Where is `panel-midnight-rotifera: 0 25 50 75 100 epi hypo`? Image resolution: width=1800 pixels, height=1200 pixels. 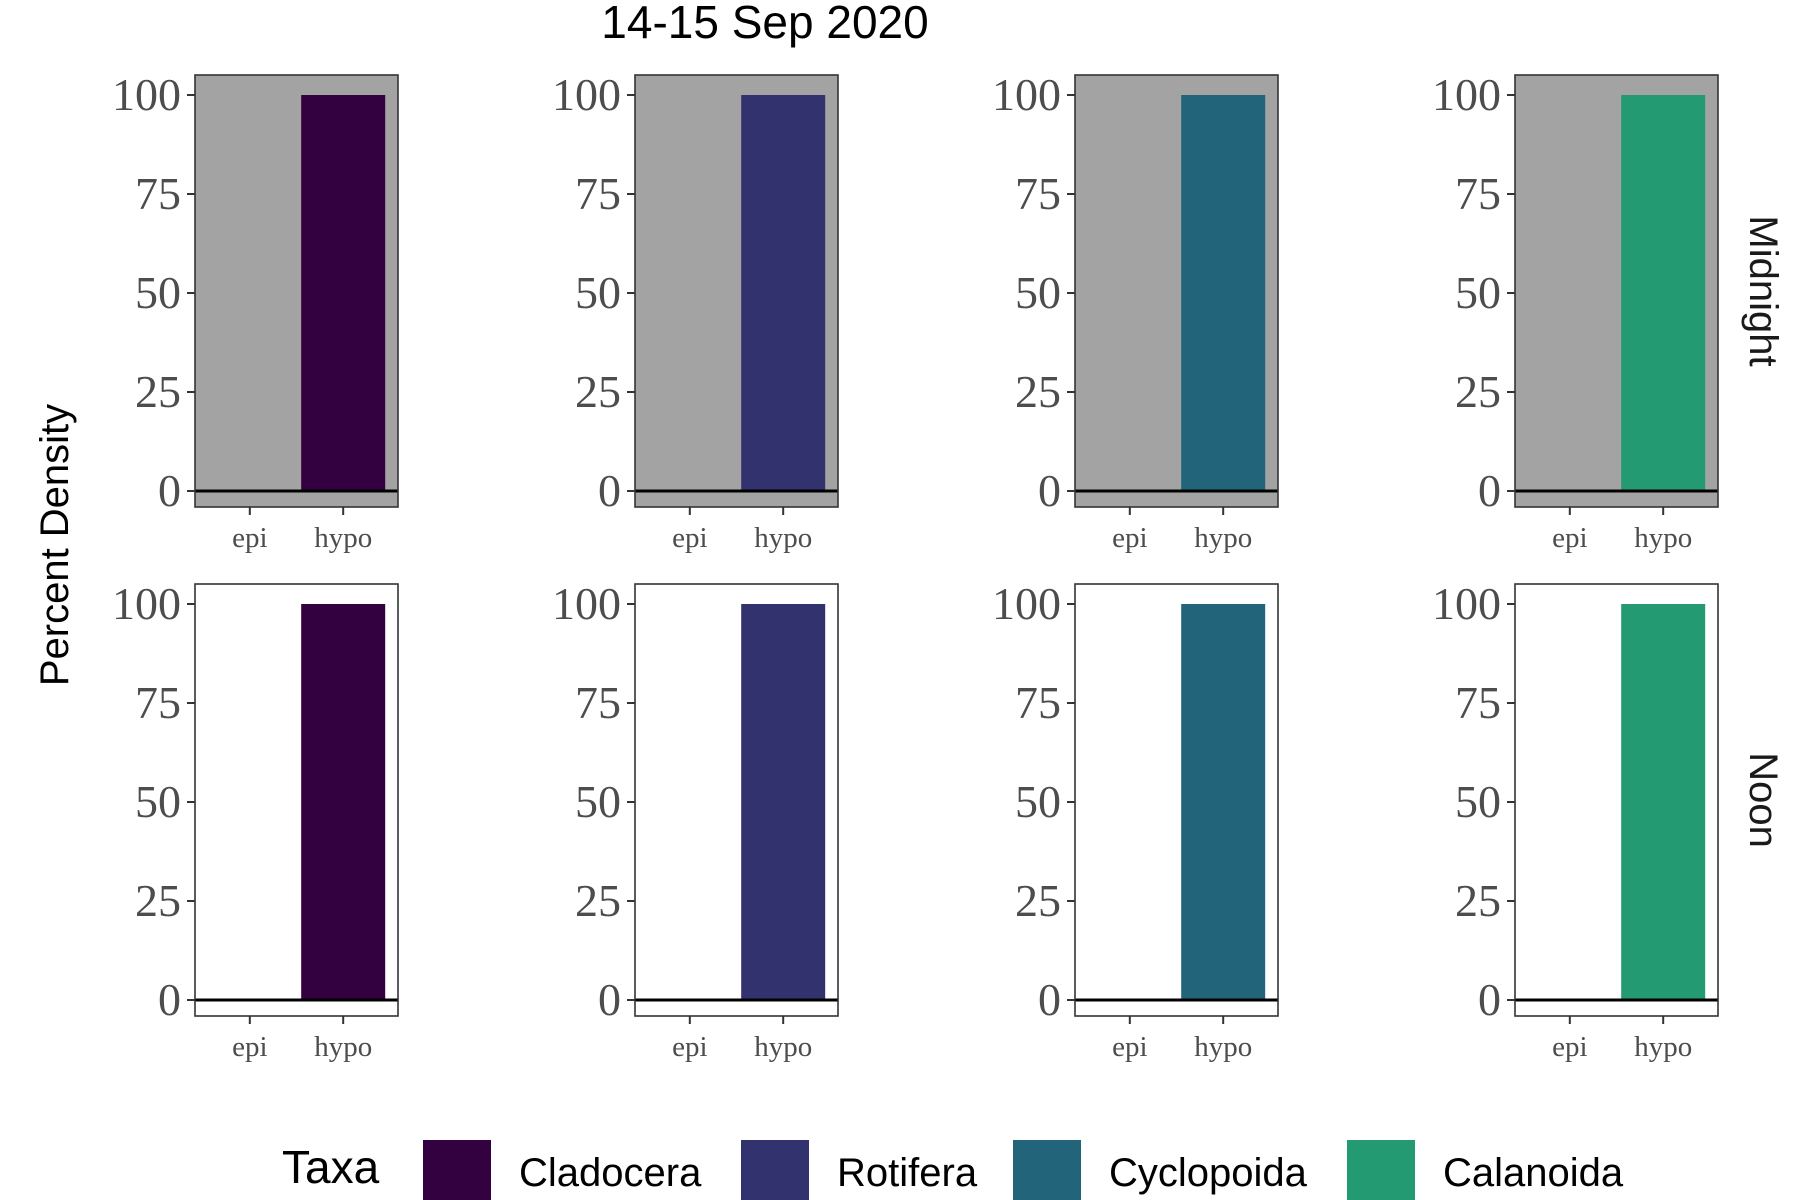 panel-midnight-rotifera: 0 25 50 75 100 epi hypo is located at coordinates (695, 311).